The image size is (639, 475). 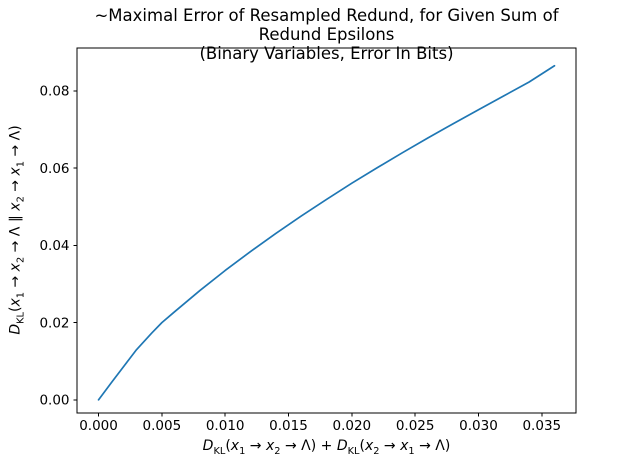 What do you see at coordinates (54, 401) in the screenshot?
I see `y-tick-label: 0.00` at bounding box center [54, 401].